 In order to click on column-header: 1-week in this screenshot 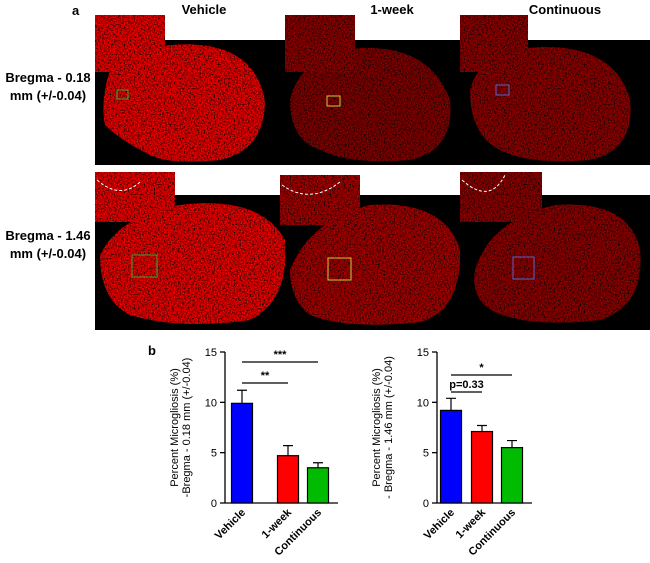, I will do `click(392, 9)`.